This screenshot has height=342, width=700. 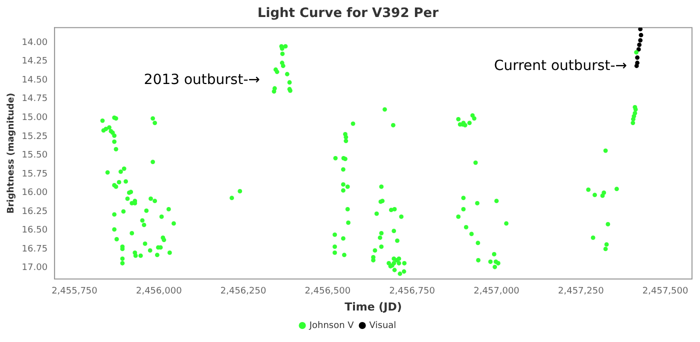 I want to click on x-tick-label: 2,456,250, so click(x=243, y=291).